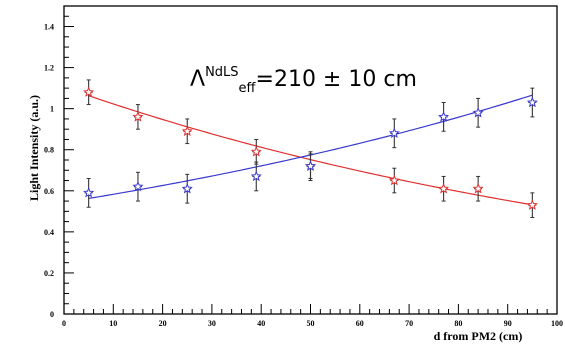  Describe the element at coordinates (311, 323) in the screenshot. I see `x-tick-label: 50` at that location.